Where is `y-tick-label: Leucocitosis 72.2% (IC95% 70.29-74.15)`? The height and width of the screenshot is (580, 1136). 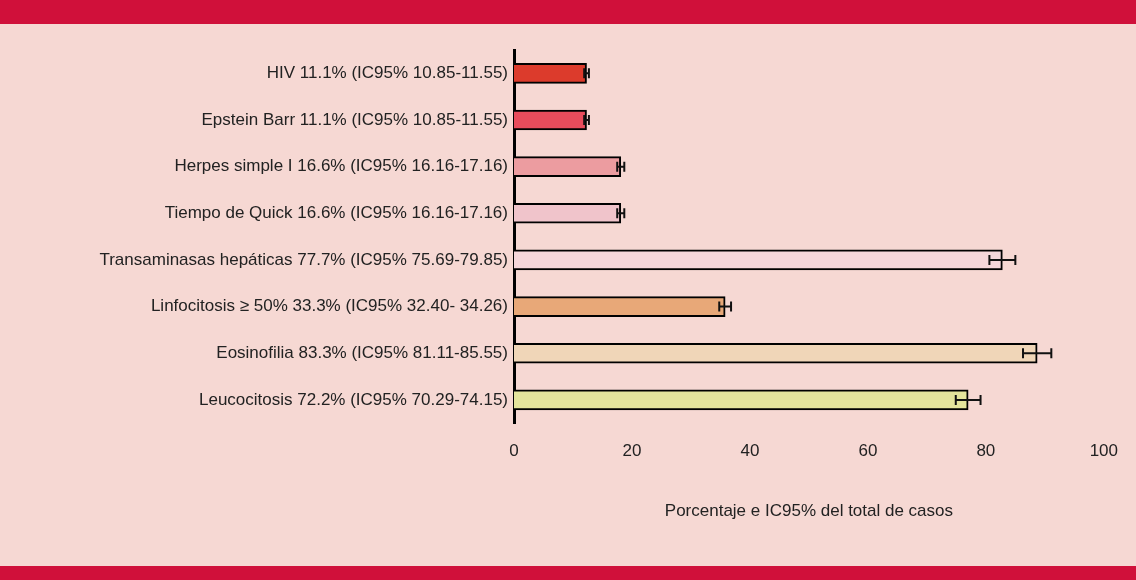 y-tick-label: Leucocitosis 72.2% (IC95% 70.29-74.15) is located at coordinates (353, 399).